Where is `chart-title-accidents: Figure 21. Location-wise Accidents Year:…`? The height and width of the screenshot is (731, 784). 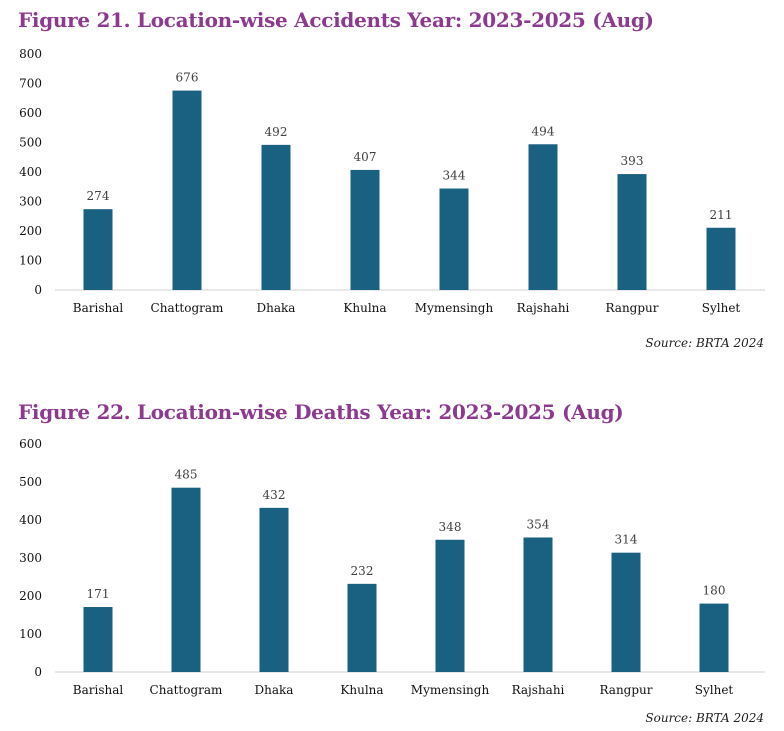
chart-title-accidents: Figure 21. Location-wise Accidents Year:… is located at coordinates (336, 20).